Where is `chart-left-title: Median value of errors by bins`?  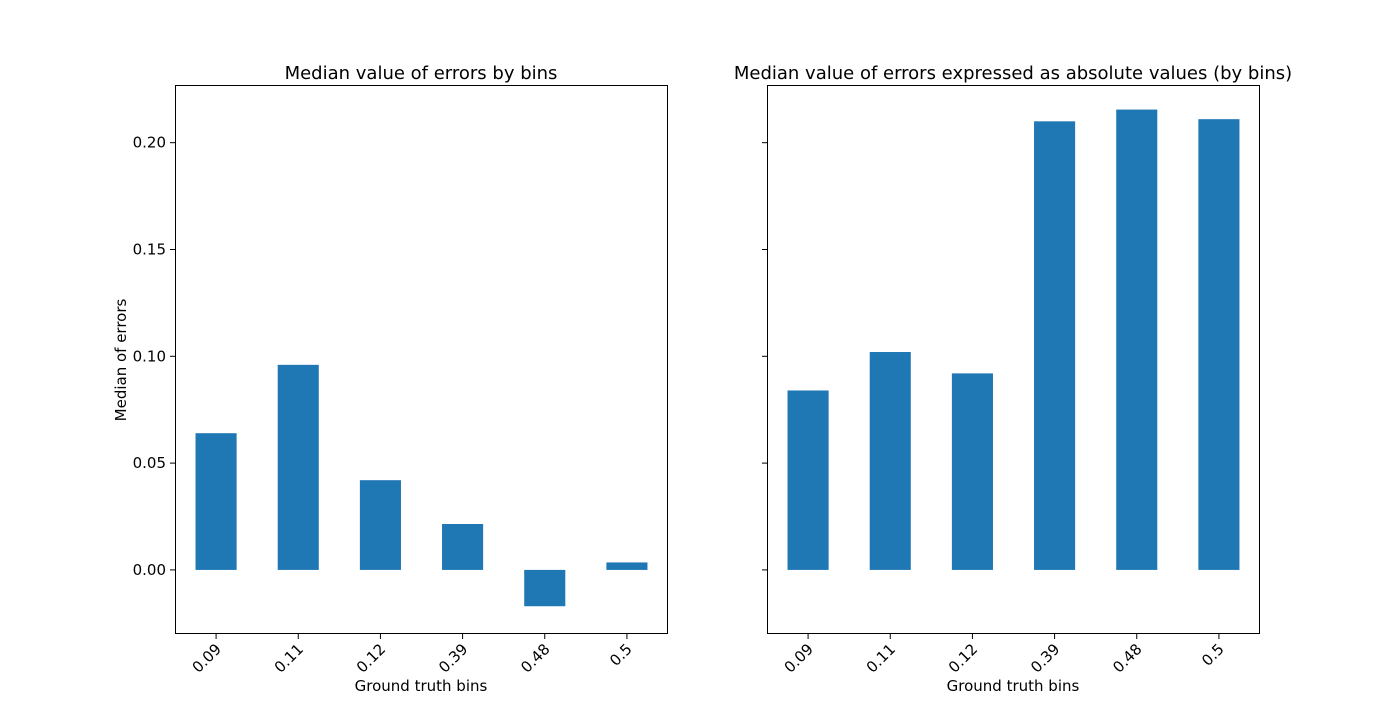
chart-left-title: Median value of errors by bins is located at coordinates (421, 73).